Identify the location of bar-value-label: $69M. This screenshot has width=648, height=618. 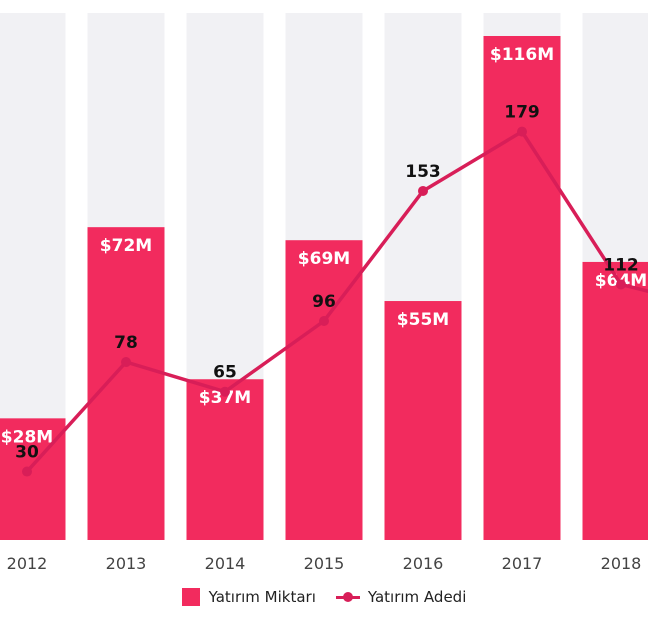
(324, 259).